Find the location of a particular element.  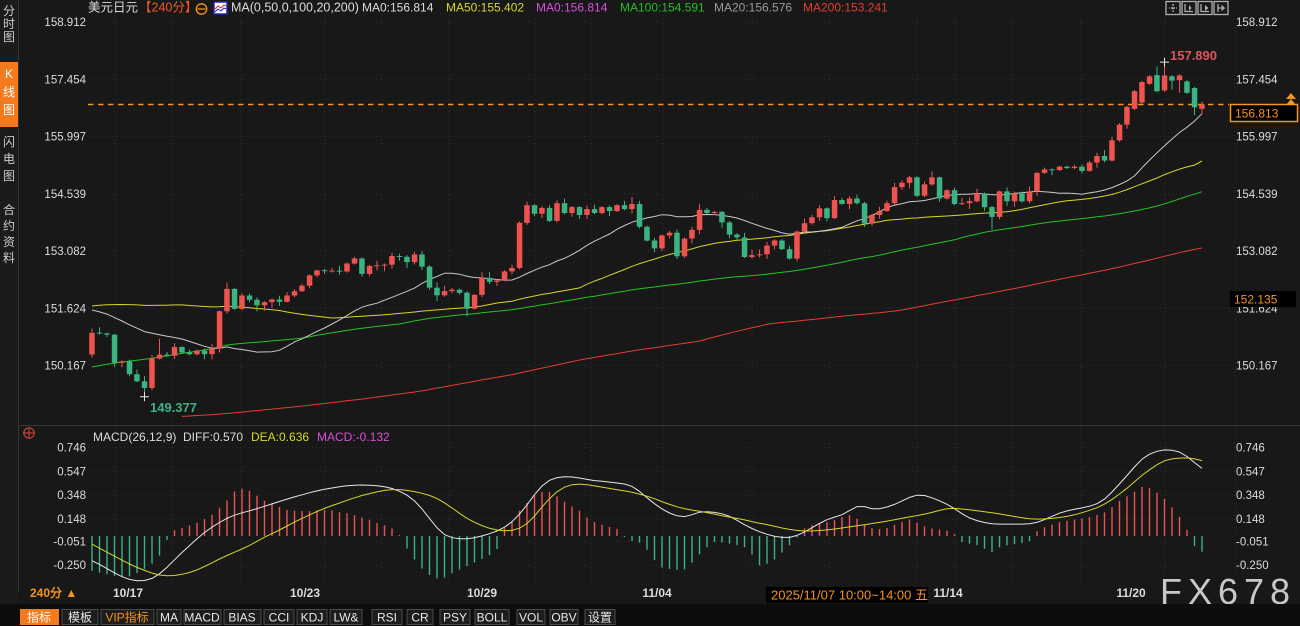

svg-text: 约 is located at coordinates (9, 225).